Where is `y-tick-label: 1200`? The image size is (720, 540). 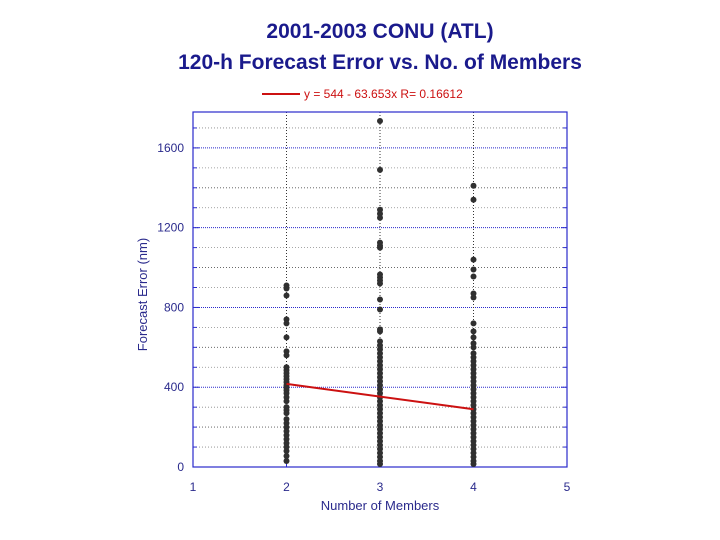 y-tick-label: 1200 is located at coordinates (170, 228).